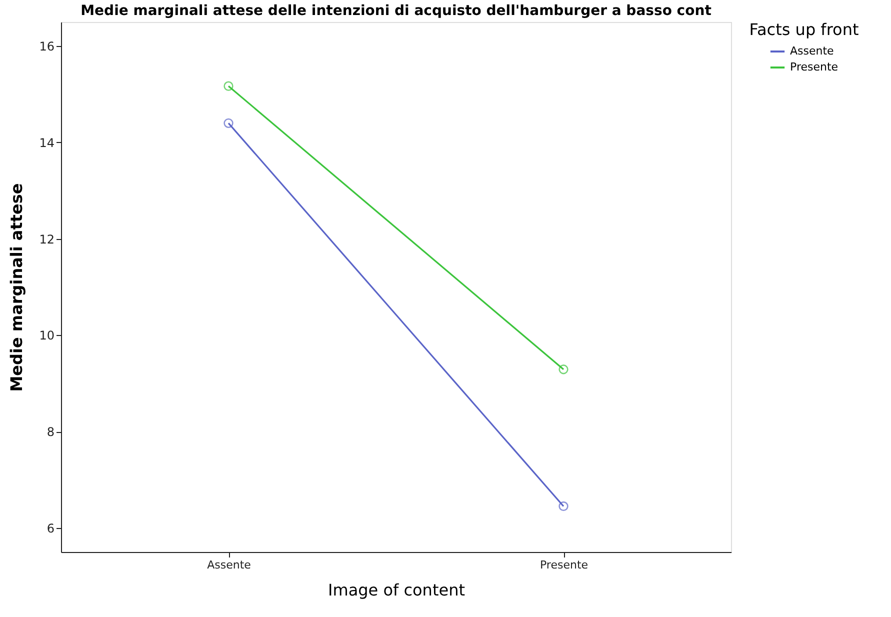 The height and width of the screenshot is (617, 891). What do you see at coordinates (814, 67) in the screenshot?
I see `legend-label: Presente` at bounding box center [814, 67].